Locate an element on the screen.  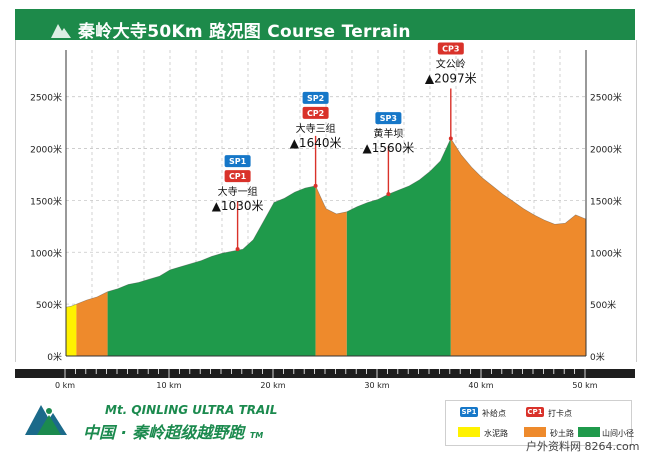
point-elevation-label: ▲1560米 is located at coordinates (389, 148).